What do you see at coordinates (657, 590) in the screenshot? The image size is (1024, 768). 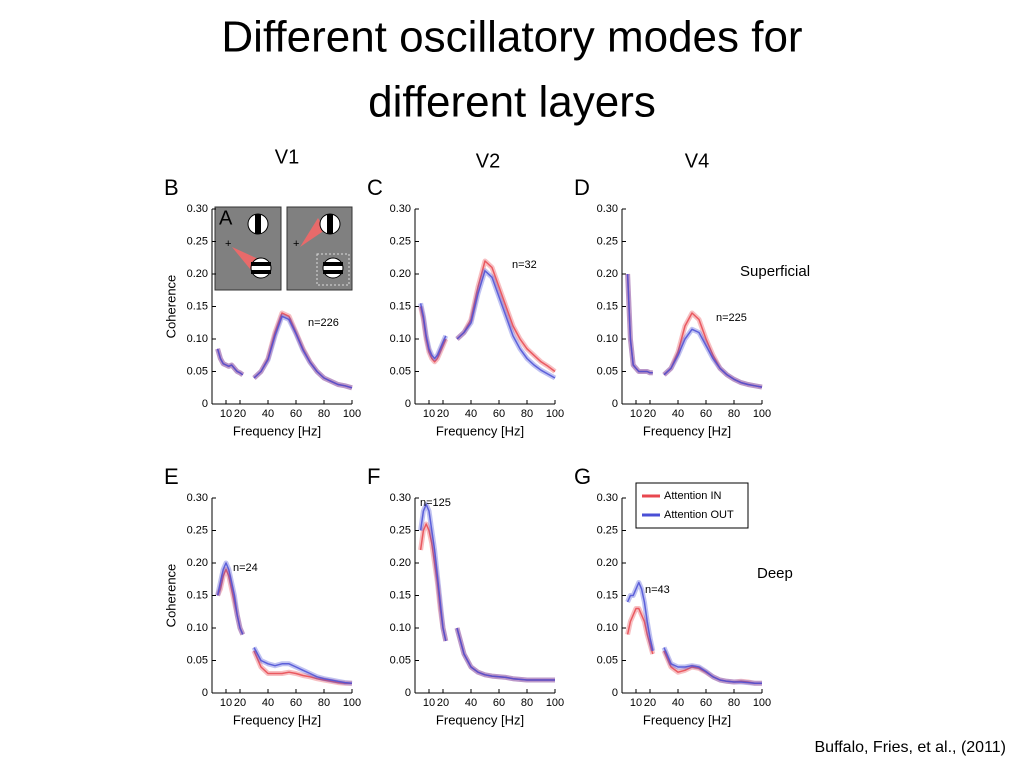 I see `annotation: n=43` at bounding box center [657, 590].